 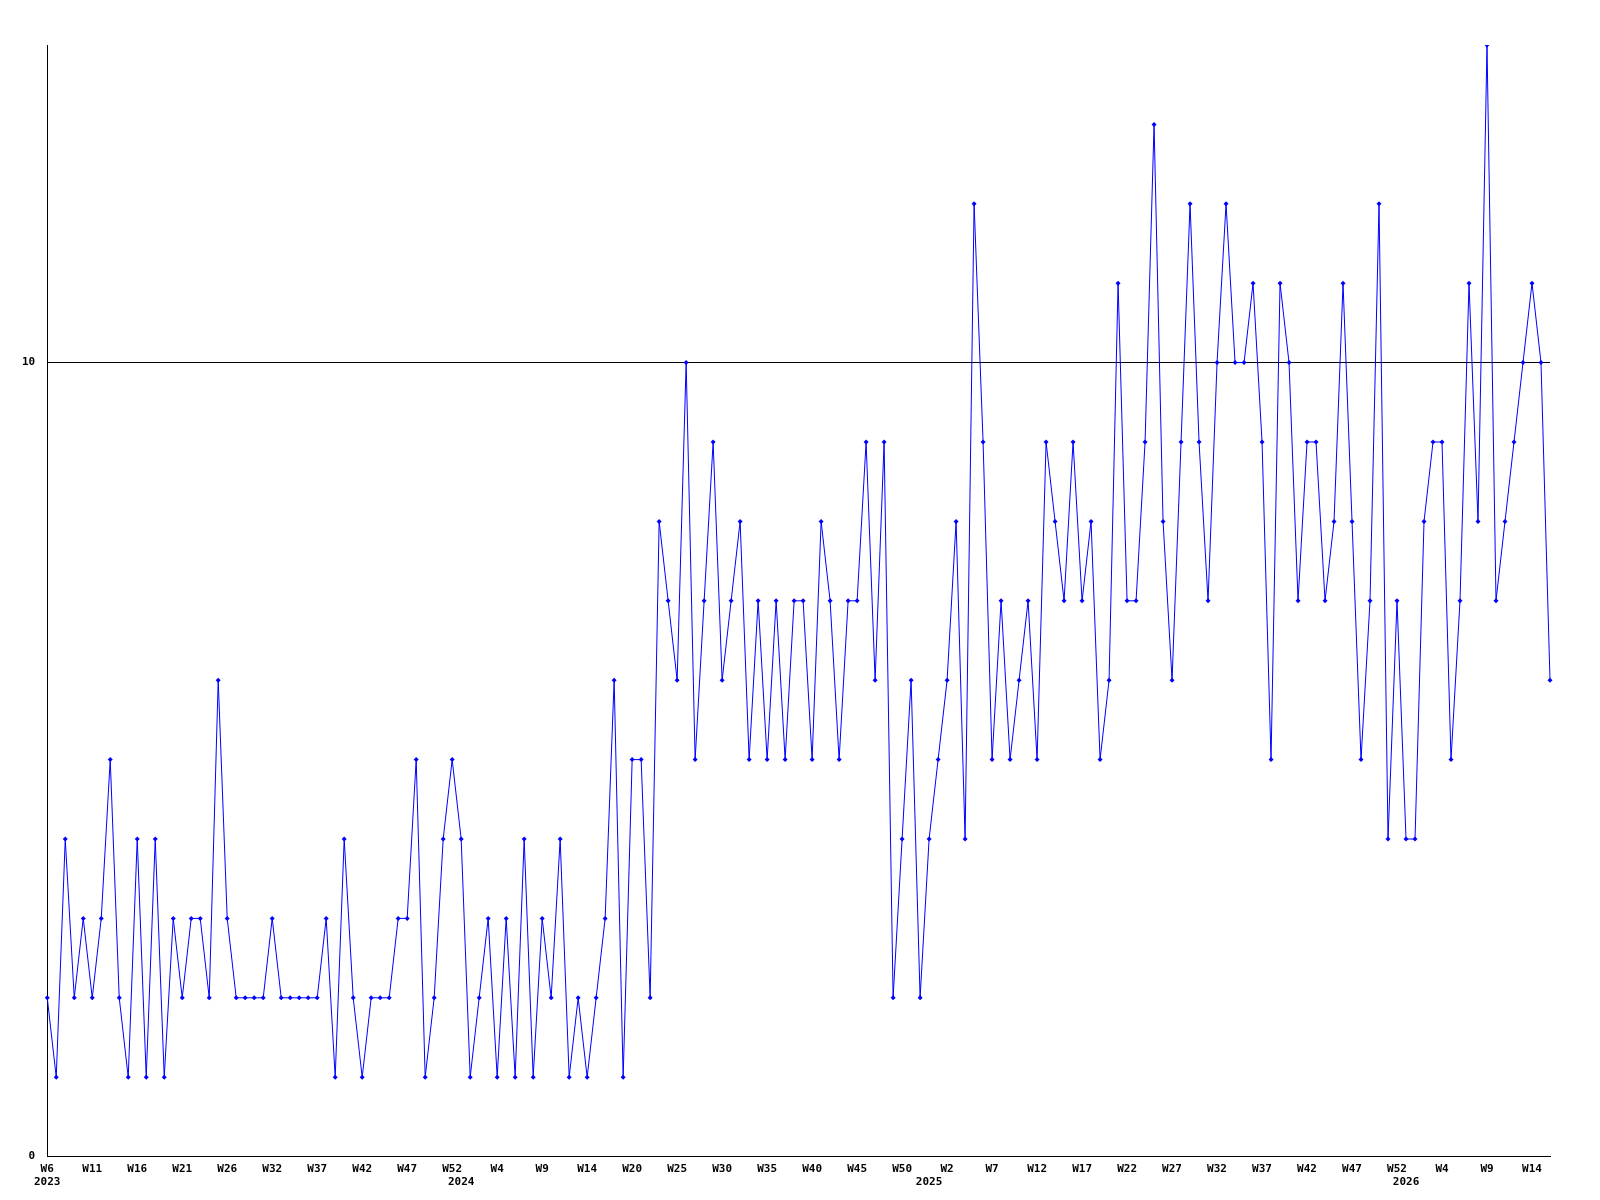 I want to click on x-tick-label: W27, so click(x=1172, y=1169).